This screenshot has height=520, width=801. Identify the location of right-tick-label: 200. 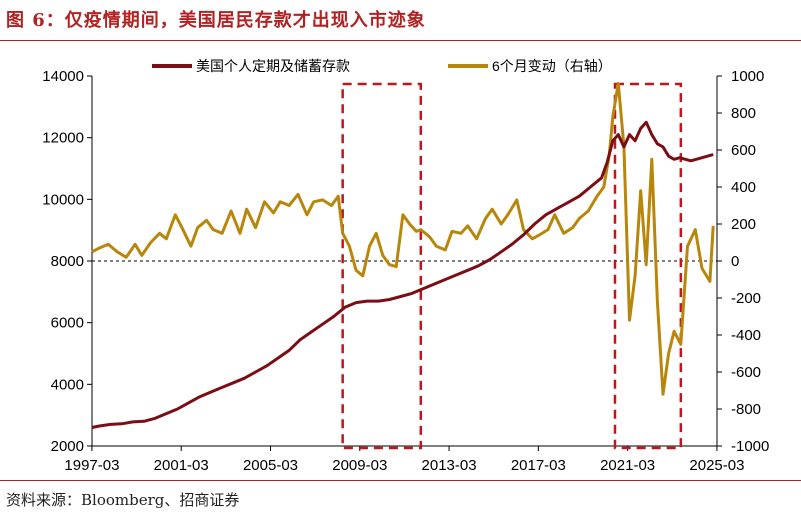
(743, 224).